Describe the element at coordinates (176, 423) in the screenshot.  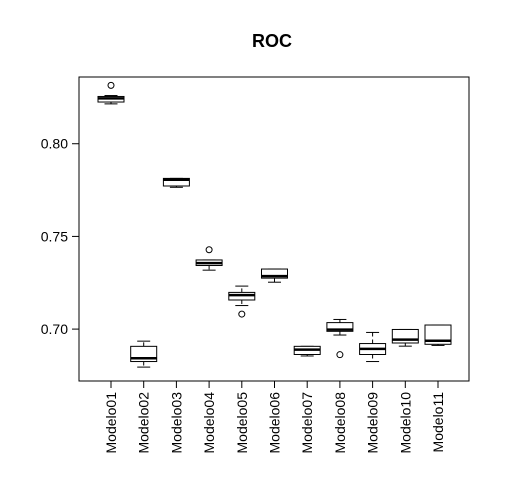
I see `x-tick-label: Modelo03` at that location.